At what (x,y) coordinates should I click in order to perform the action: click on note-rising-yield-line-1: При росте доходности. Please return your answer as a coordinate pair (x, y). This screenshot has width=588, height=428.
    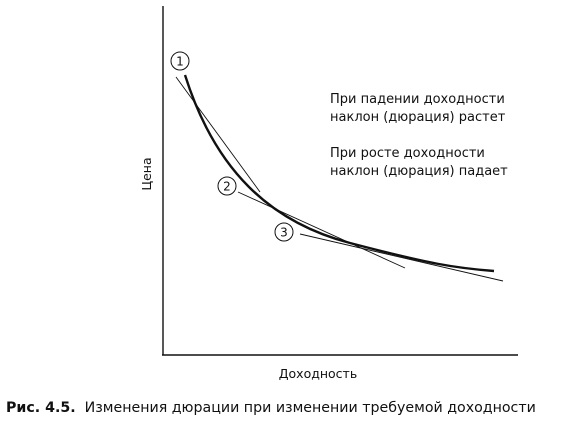
    Looking at the image, I should click on (407, 153).